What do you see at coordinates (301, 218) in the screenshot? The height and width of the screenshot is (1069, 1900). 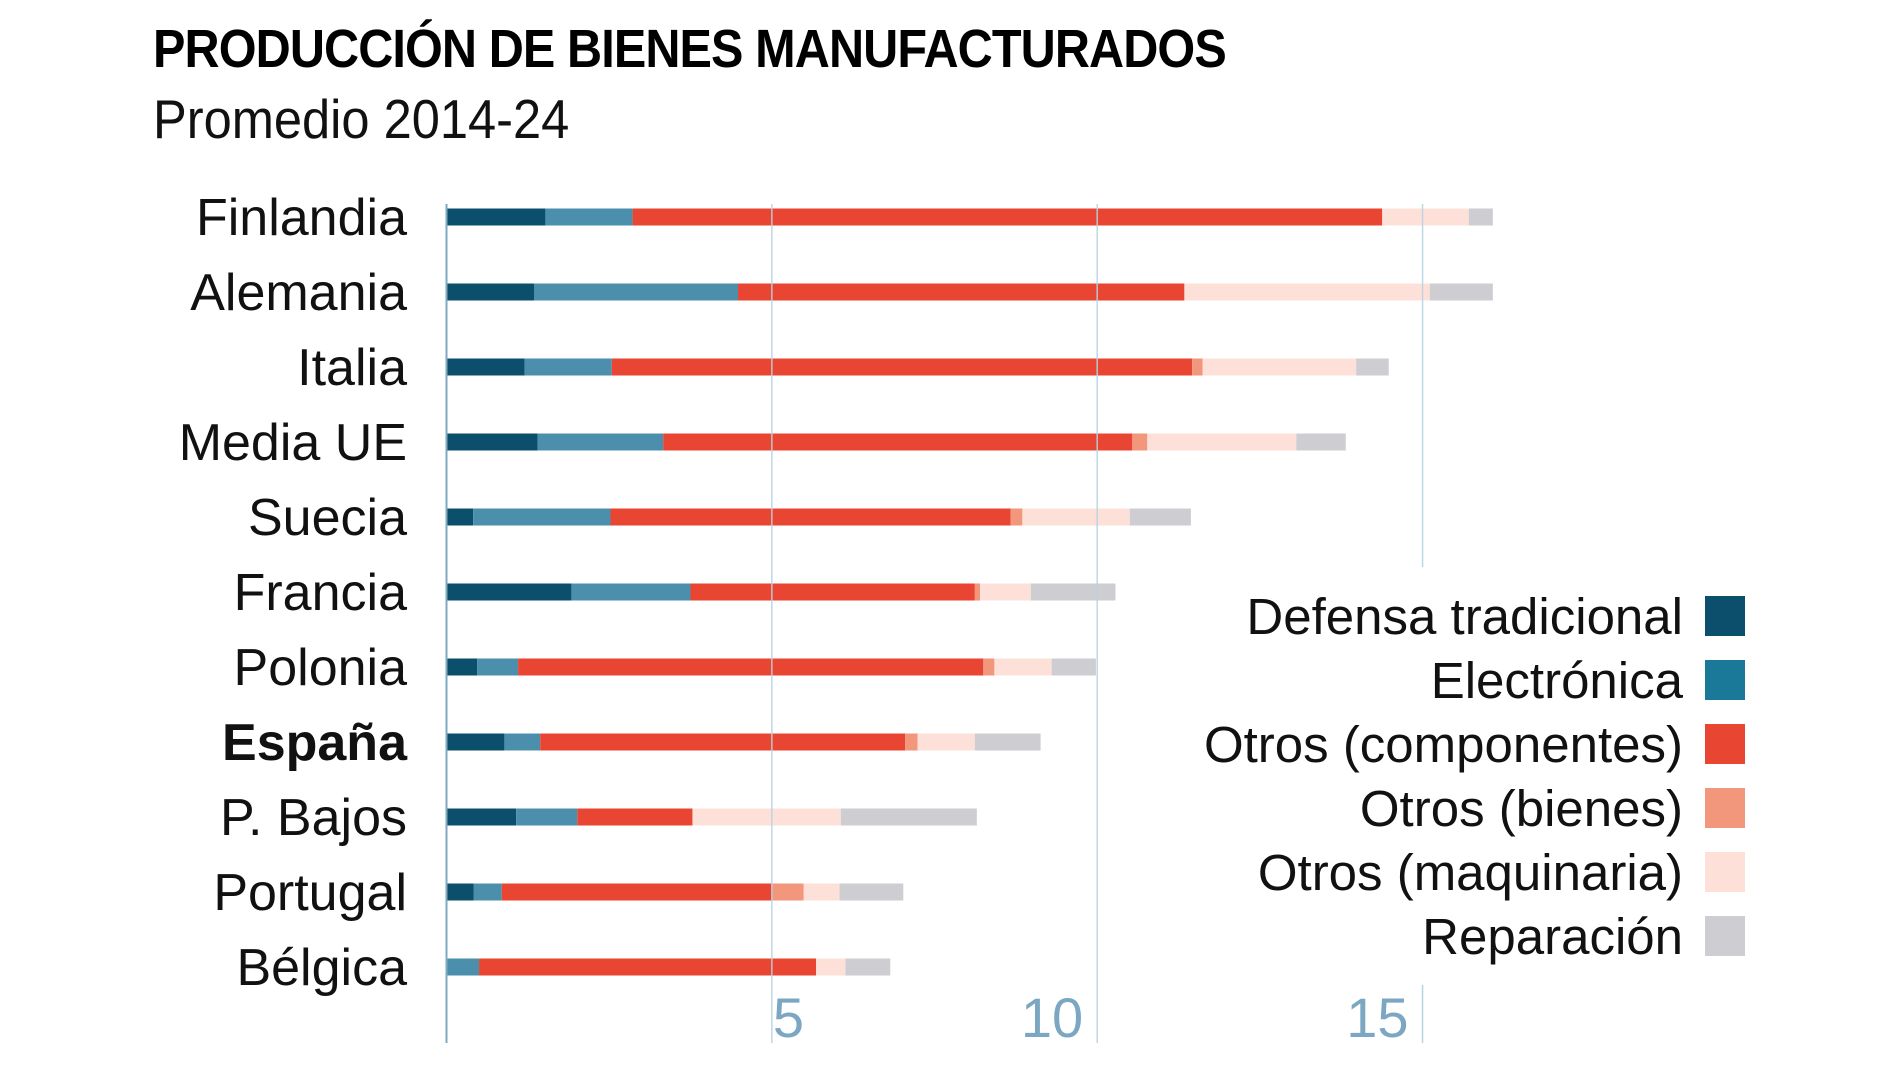 I see `category-label: Finlandia` at bounding box center [301, 218].